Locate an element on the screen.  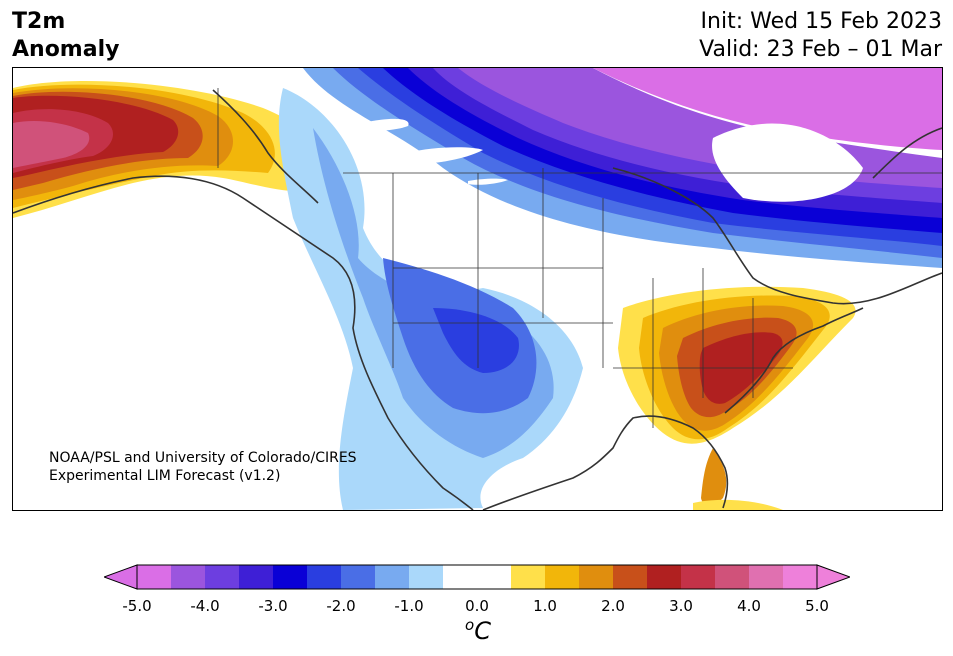
map-title: T2m Anomaly is located at coordinates (65, 36).